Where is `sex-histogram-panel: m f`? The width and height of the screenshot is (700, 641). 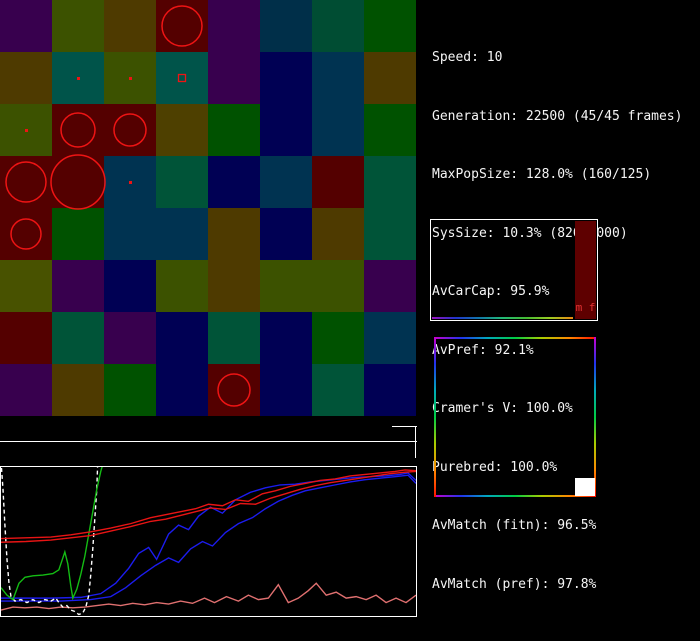
sex-histogram-panel: m f is located at coordinates (514, 270).